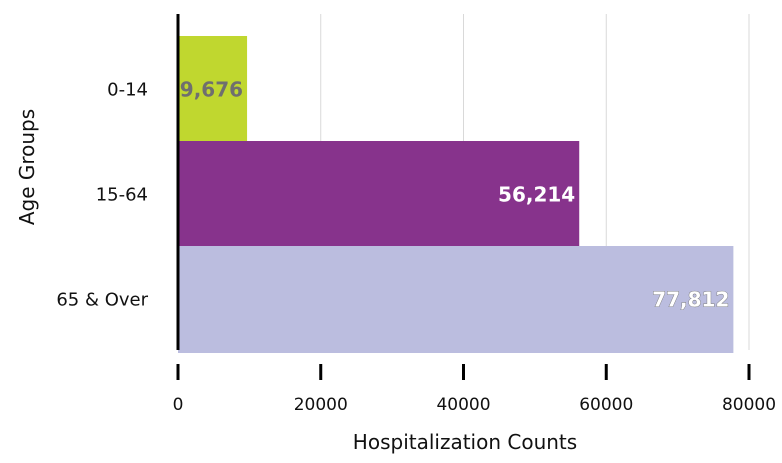 The image size is (782, 463). What do you see at coordinates (27, 167) in the screenshot?
I see `y-axis-title: Age Groups` at bounding box center [27, 167].